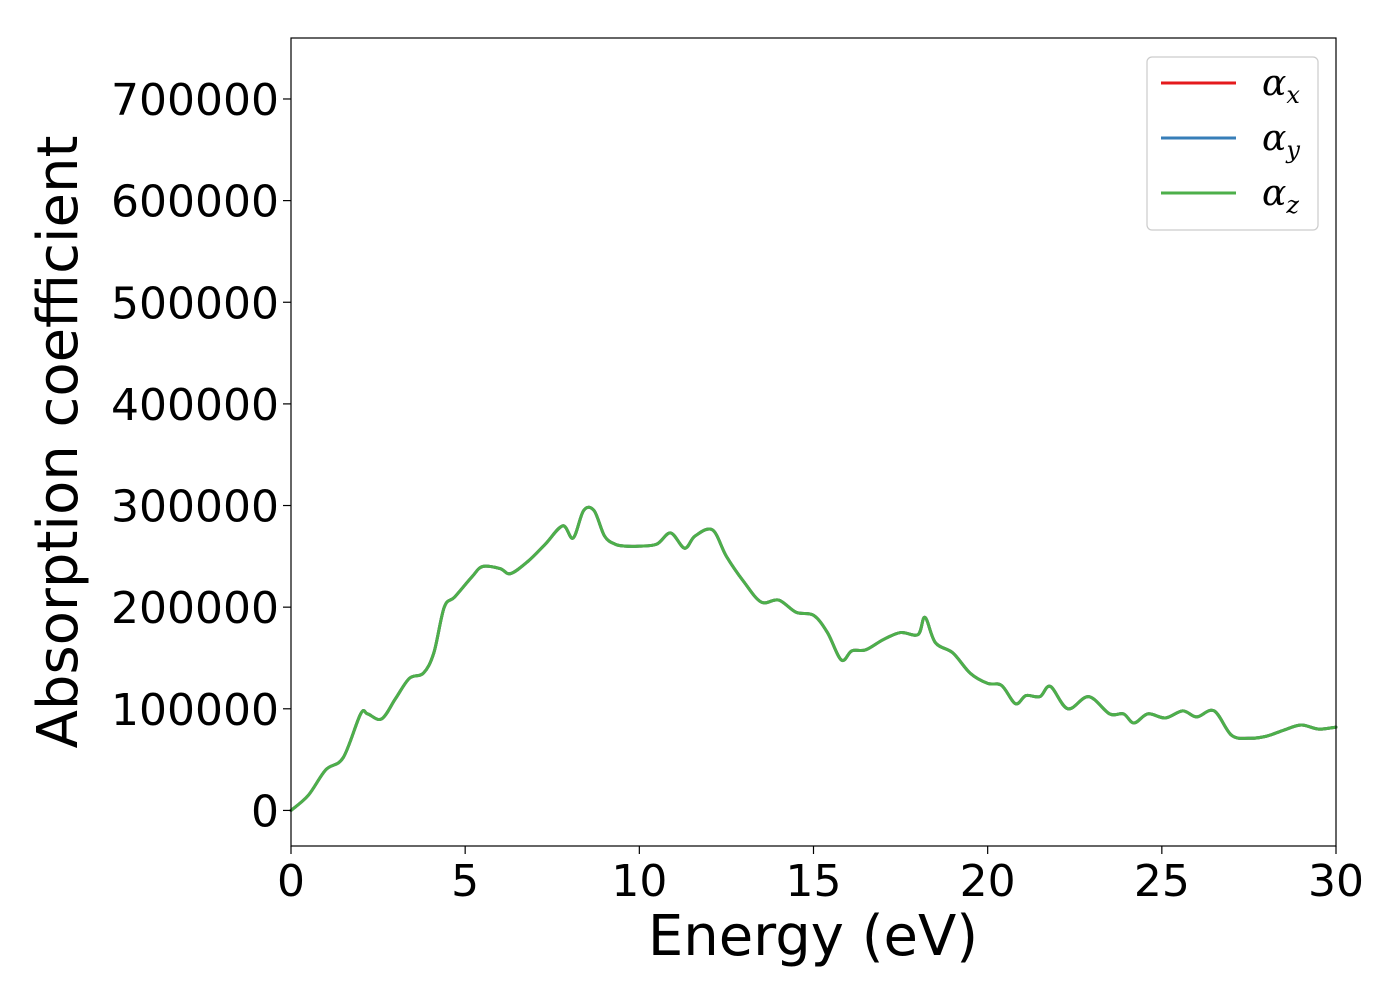 This screenshot has width=1400, height=1000. Describe the element at coordinates (195, 303) in the screenshot. I see `y-tick-label: 500000` at that location.